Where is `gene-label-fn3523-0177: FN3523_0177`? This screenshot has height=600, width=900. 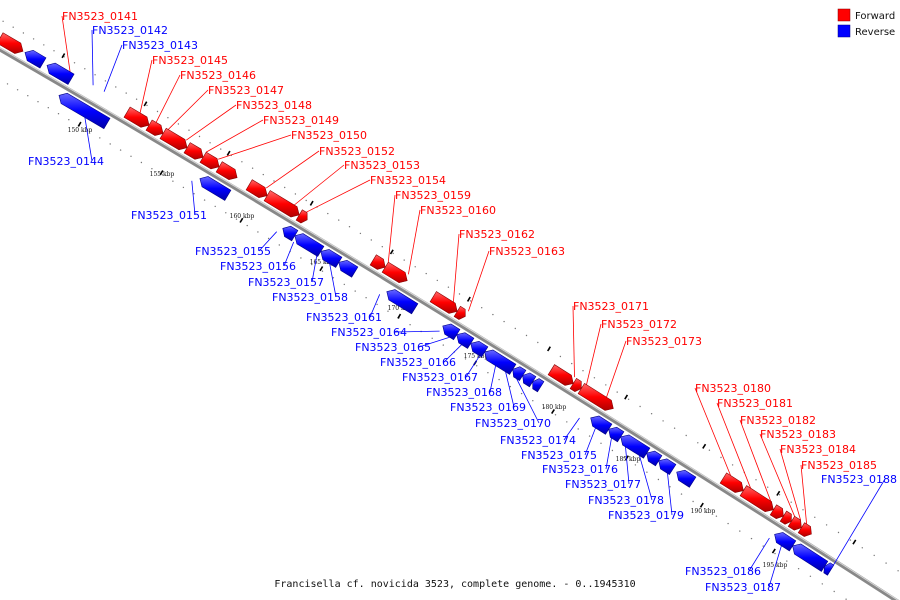 gene-label-fn3523-0177: FN3523_0177 is located at coordinates (603, 484).